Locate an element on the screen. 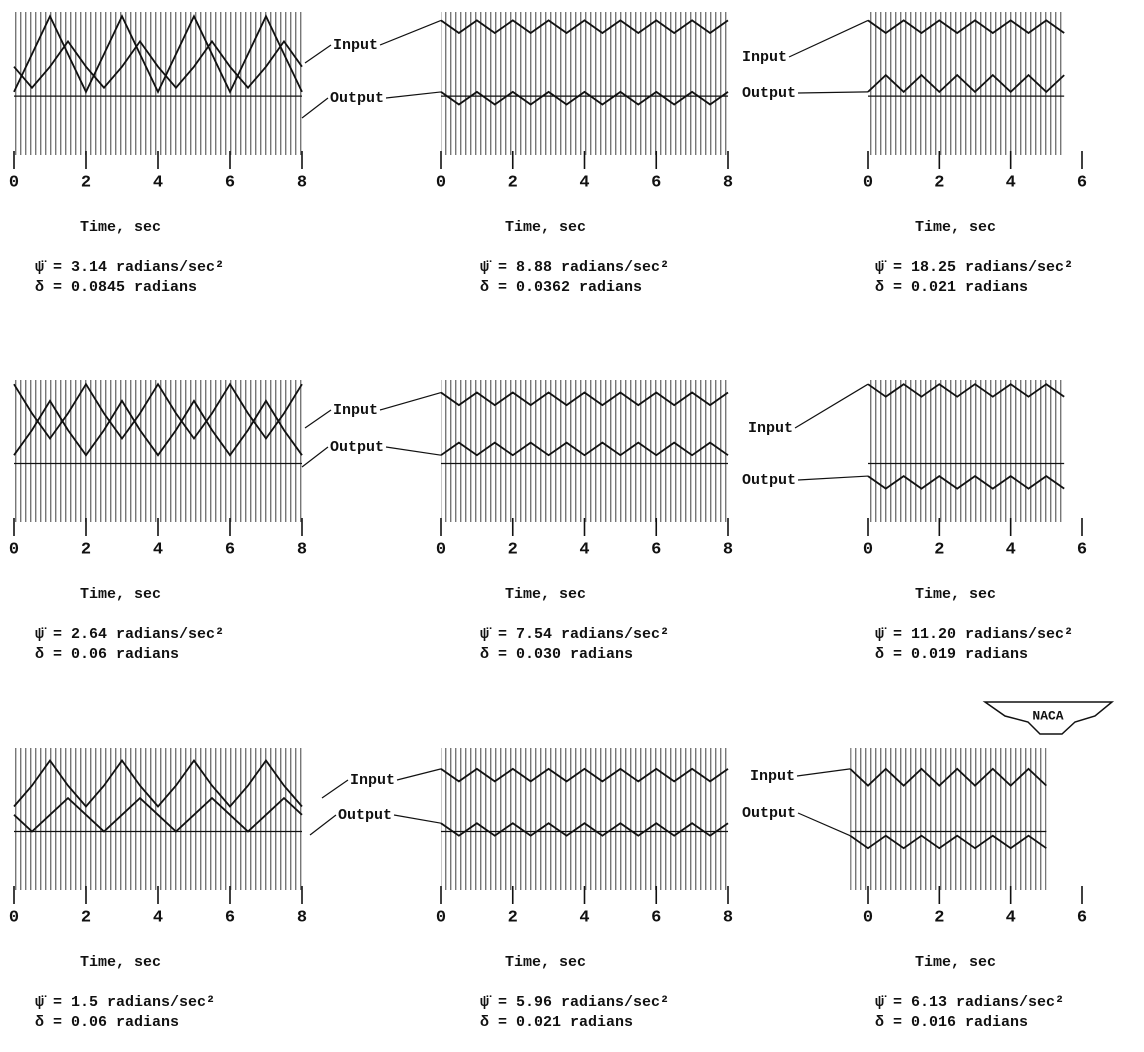  annotation: ψ̈ = 2.64 radians/sec² is located at coordinates (129, 634).